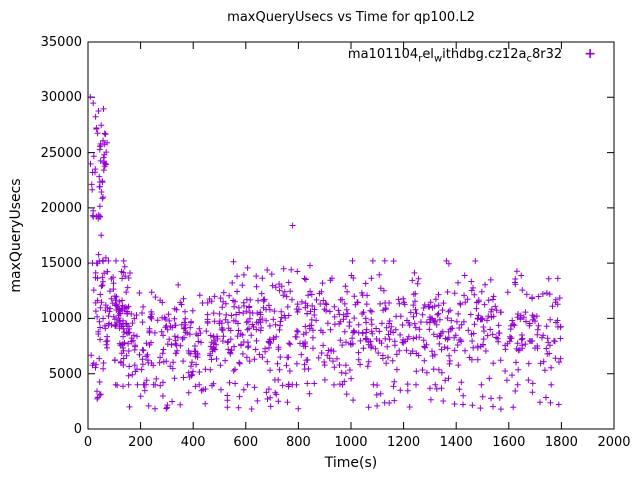 This screenshot has width=640, height=480. What do you see at coordinates (455, 56) in the screenshot?
I see `legend-series-label: ma101104relwithdbg.cz12ac8r32` at bounding box center [455, 56].